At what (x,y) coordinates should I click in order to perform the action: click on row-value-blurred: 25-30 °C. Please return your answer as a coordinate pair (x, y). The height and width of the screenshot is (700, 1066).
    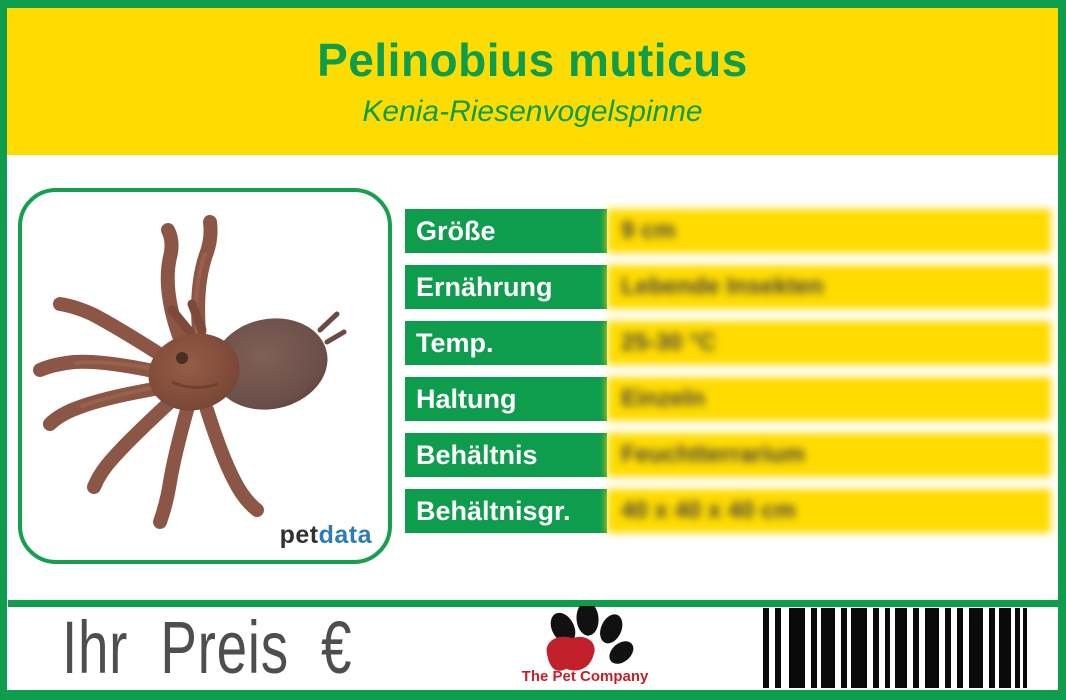
    Looking at the image, I should click on (829, 343).